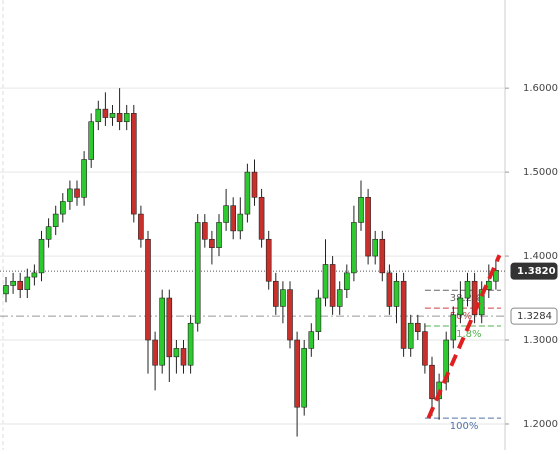  I want to click on fib-label: 100%, so click(464, 426).